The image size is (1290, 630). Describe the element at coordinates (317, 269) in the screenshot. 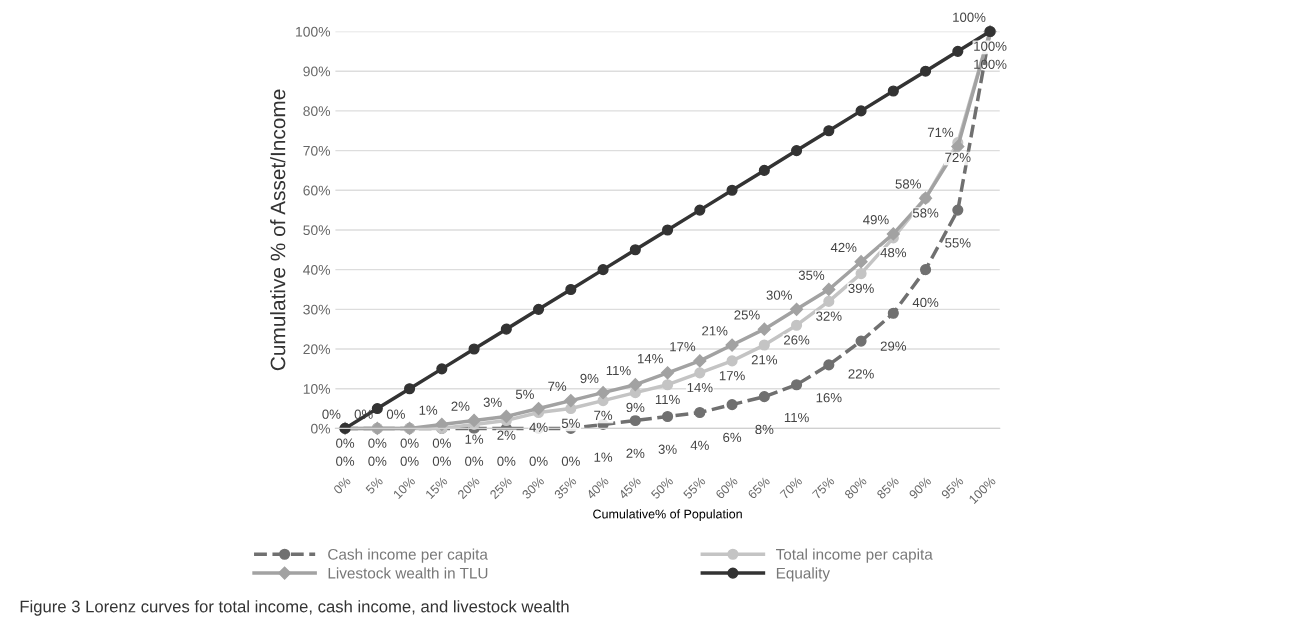

I see `y-tick-label: 40%` at that location.